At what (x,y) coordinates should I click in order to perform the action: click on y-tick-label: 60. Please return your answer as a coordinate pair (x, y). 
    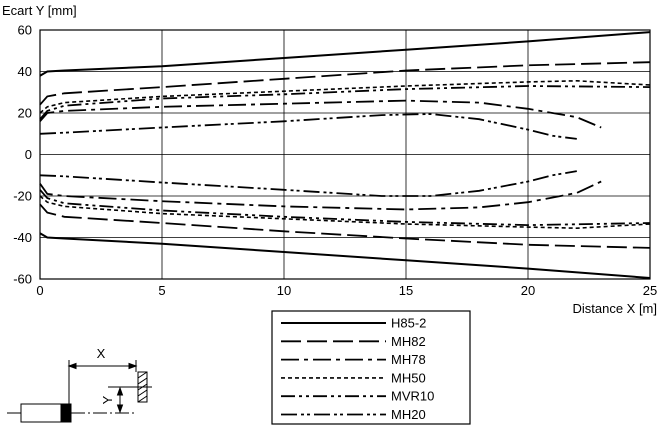
    Looking at the image, I should click on (25, 30).